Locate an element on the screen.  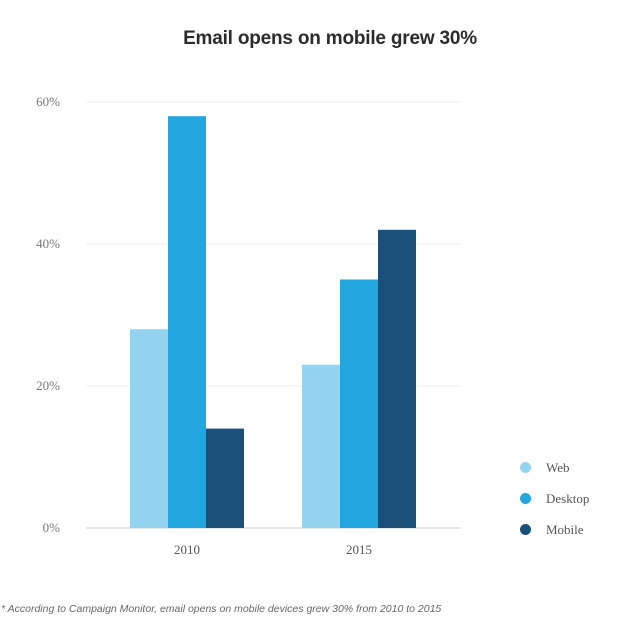
legend-label-web: Web is located at coordinates (558, 467).